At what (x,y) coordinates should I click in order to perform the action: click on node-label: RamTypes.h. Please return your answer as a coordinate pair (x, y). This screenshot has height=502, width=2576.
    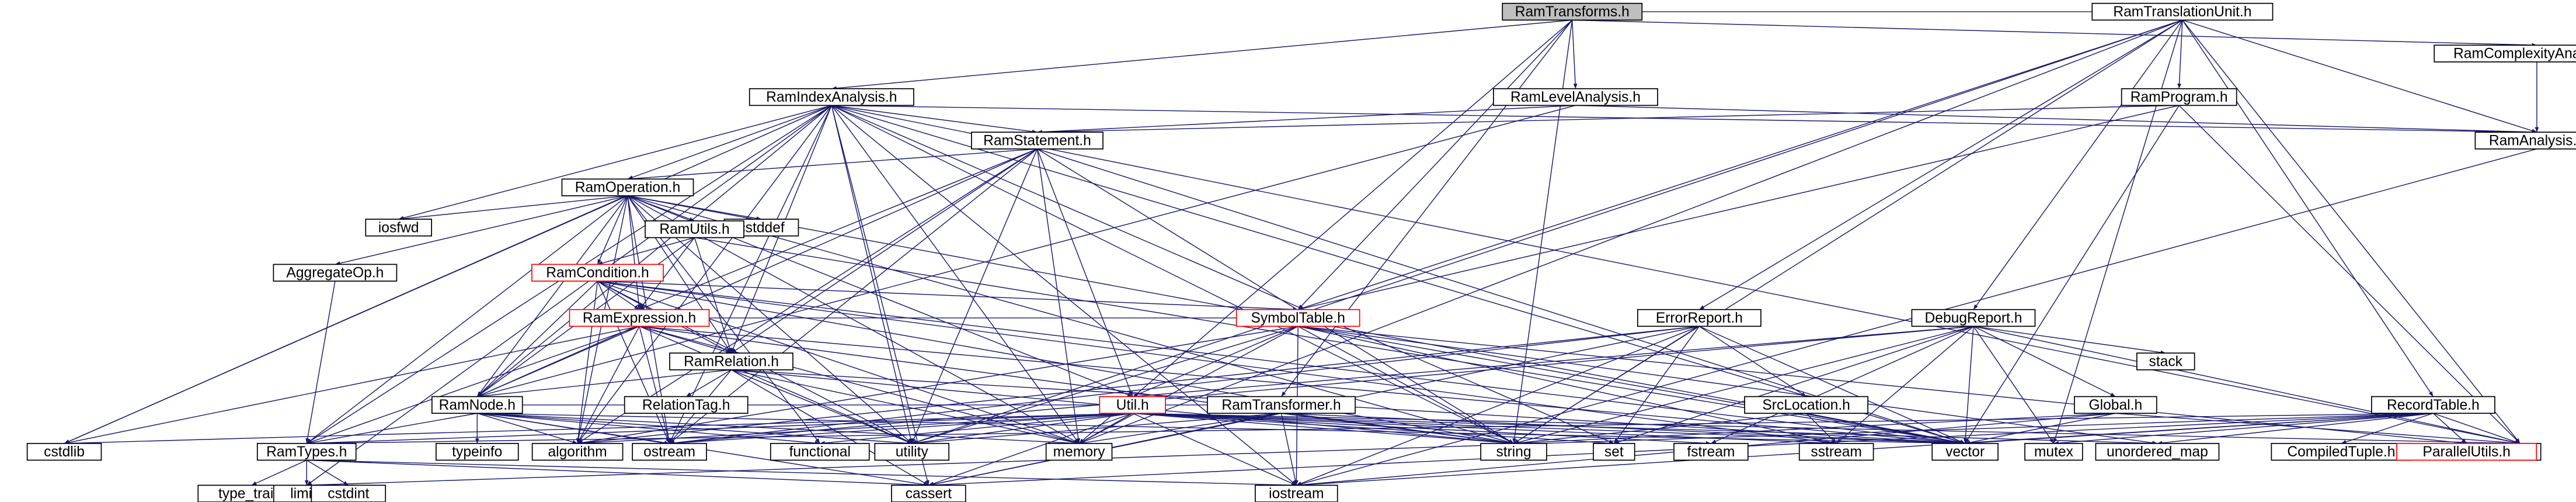
    Looking at the image, I should click on (306, 452).